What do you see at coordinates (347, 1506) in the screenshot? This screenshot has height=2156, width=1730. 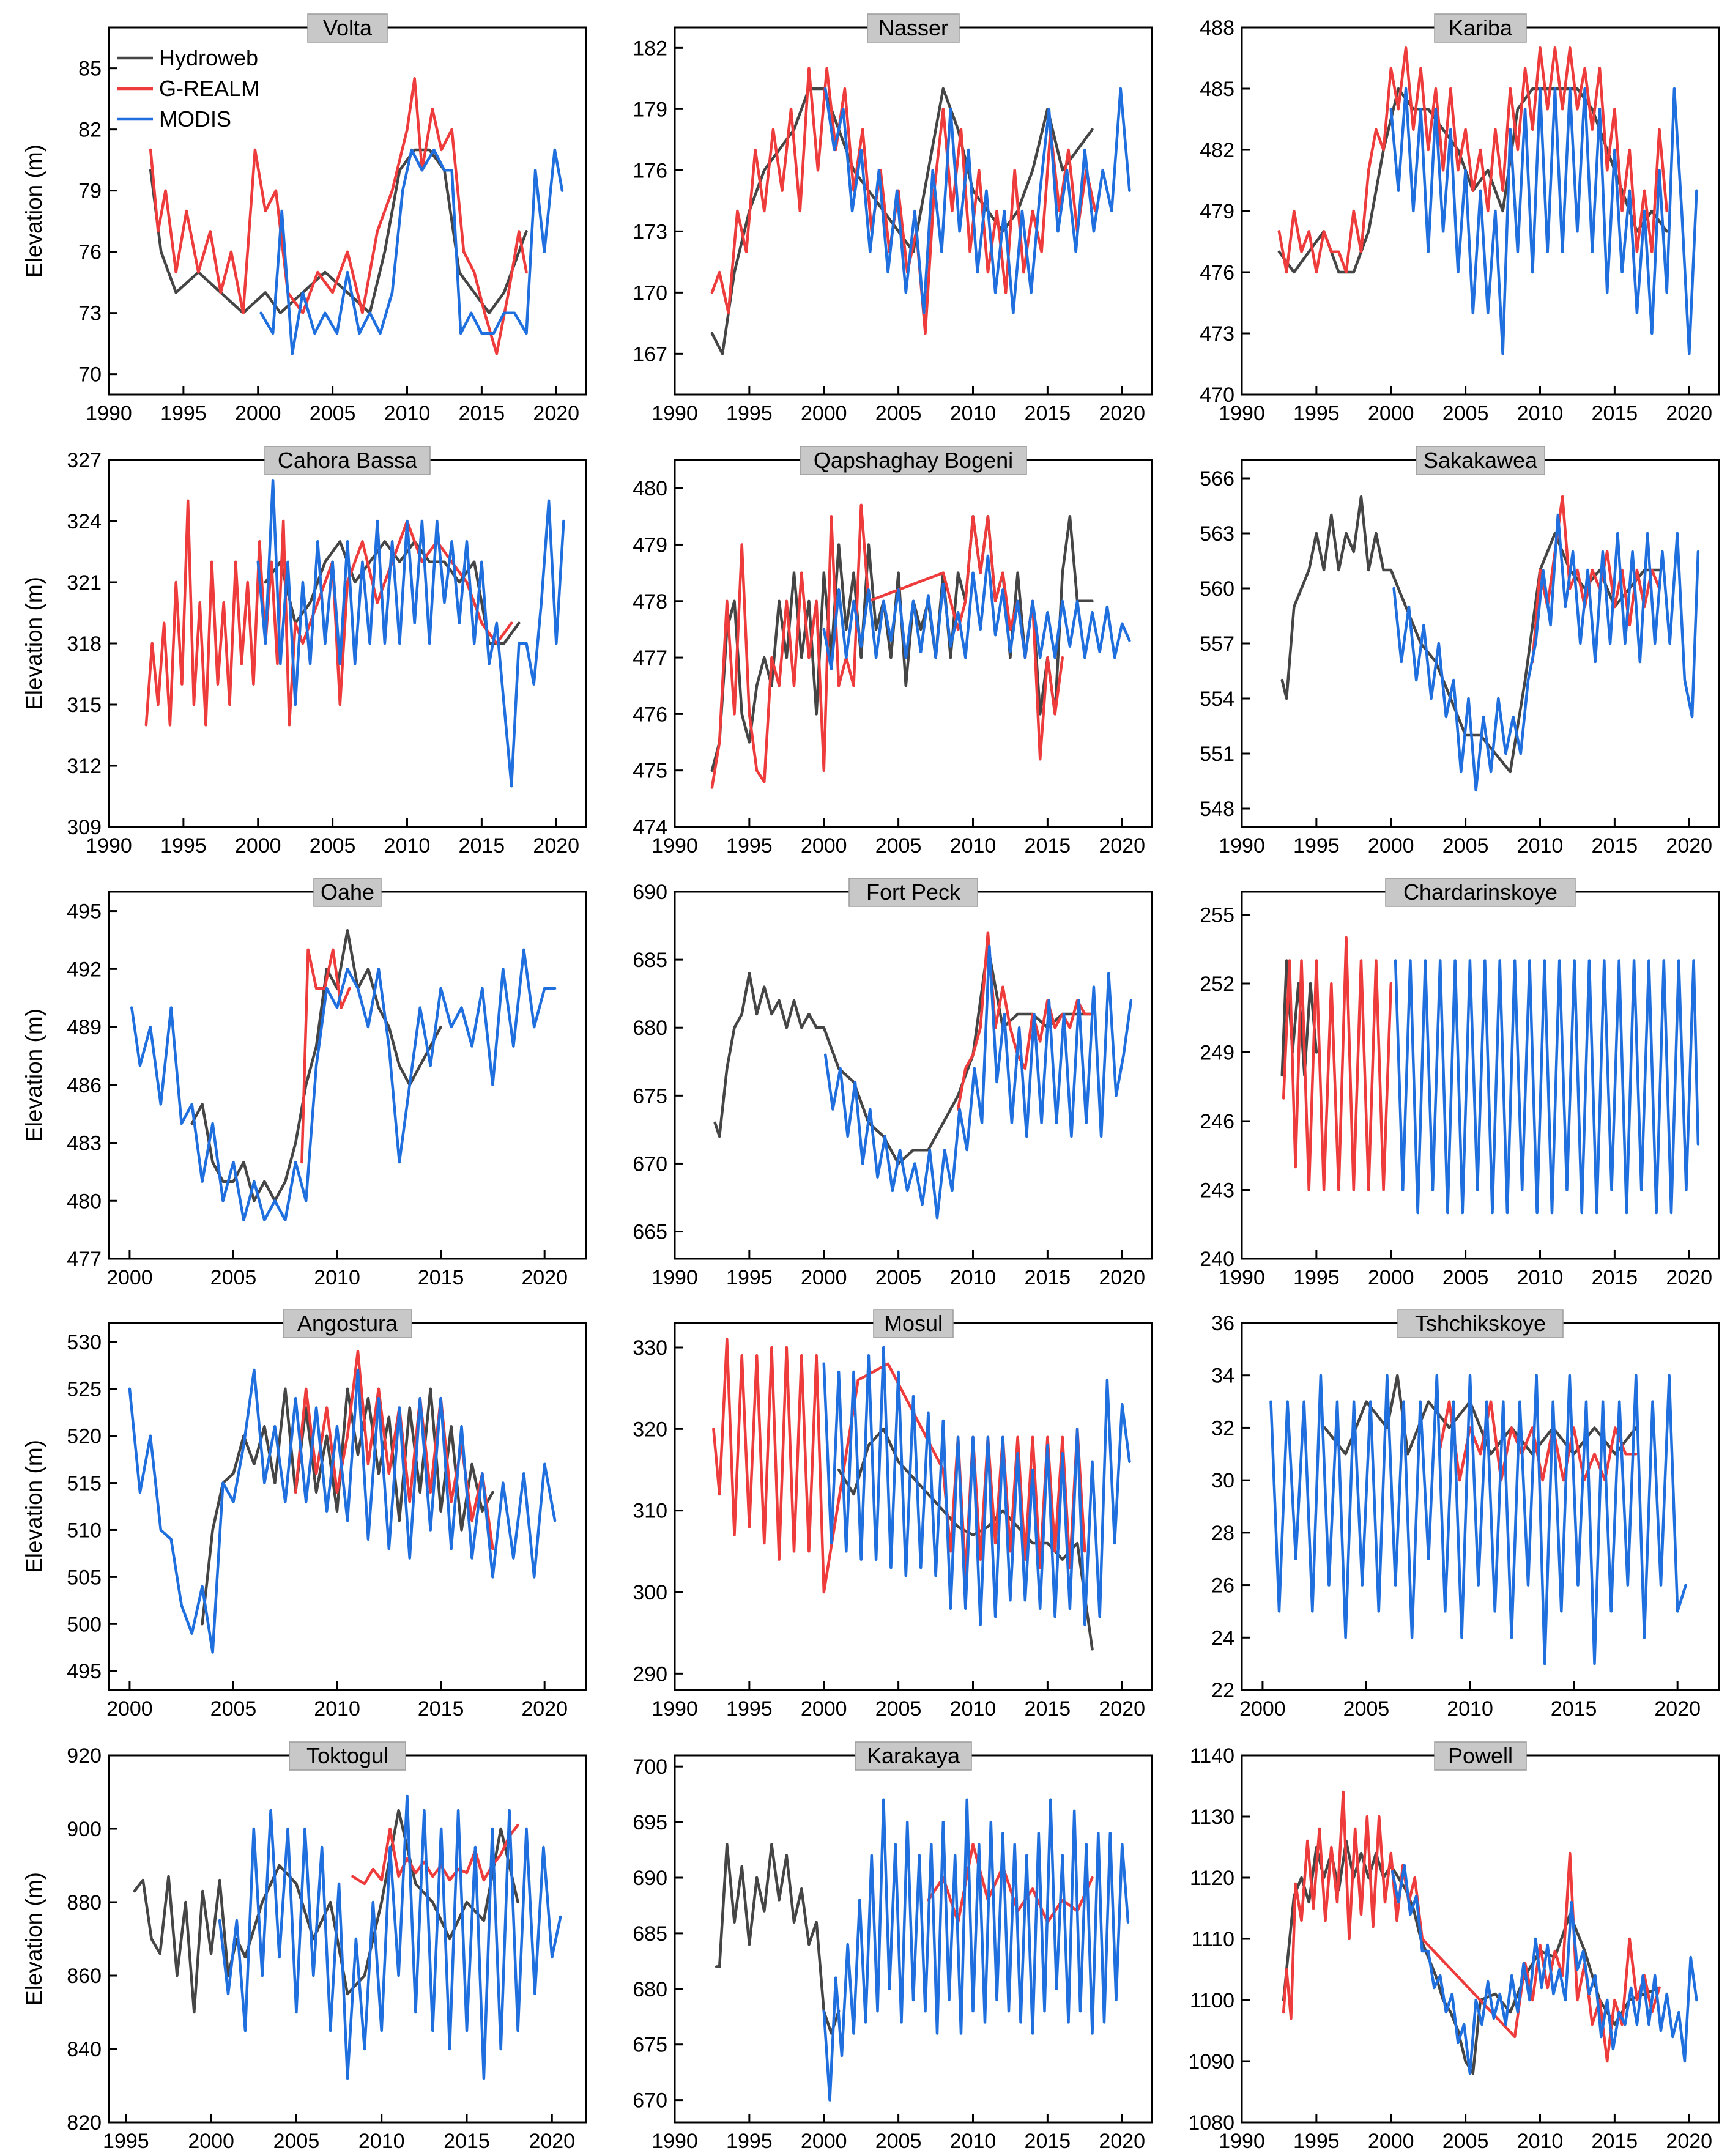 I see `series-line-hydroweb` at bounding box center [347, 1506].